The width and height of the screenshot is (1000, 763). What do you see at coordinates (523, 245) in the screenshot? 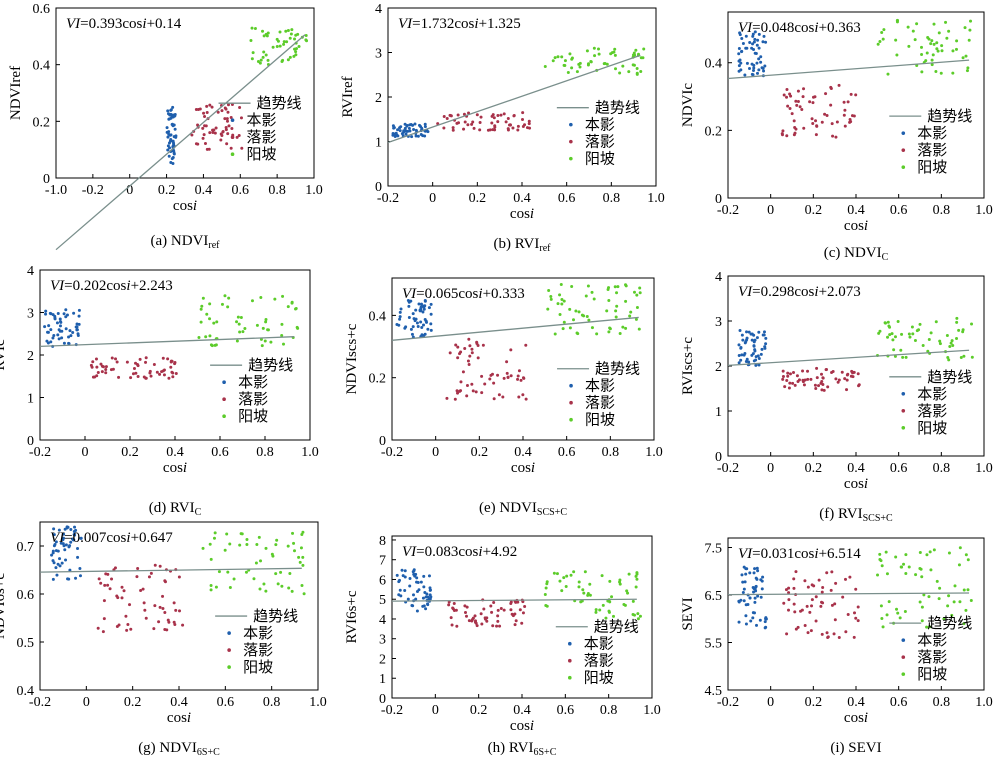
I see `panel-caption: (b) RVIref` at bounding box center [523, 245].